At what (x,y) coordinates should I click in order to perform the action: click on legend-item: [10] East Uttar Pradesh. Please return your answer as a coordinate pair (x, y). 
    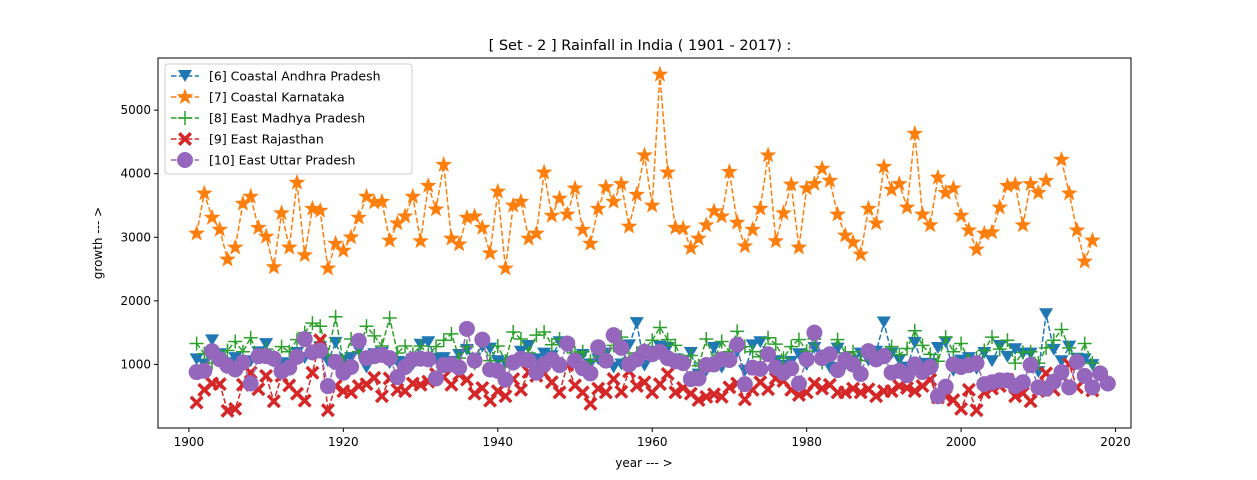
    Looking at the image, I should click on (263, 160).